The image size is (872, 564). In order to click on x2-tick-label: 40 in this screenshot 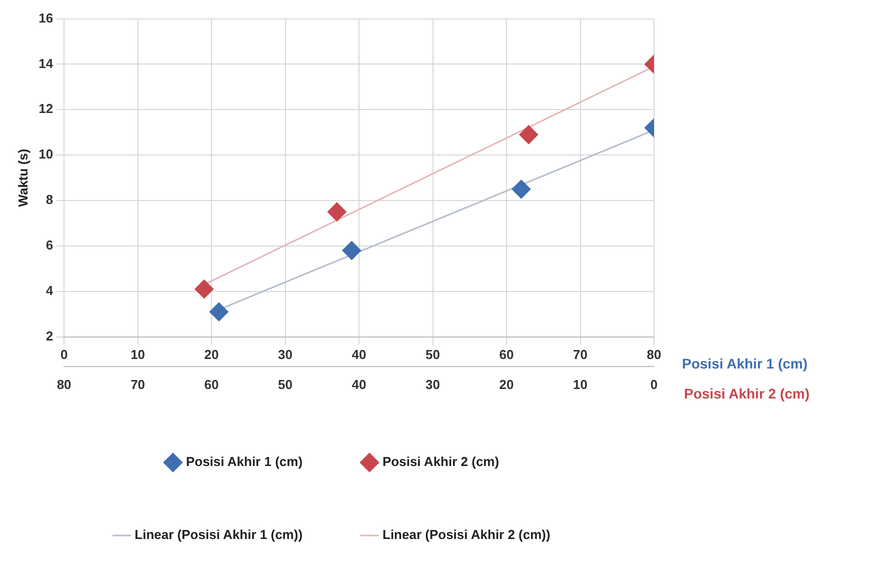, I will do `click(359, 384)`.